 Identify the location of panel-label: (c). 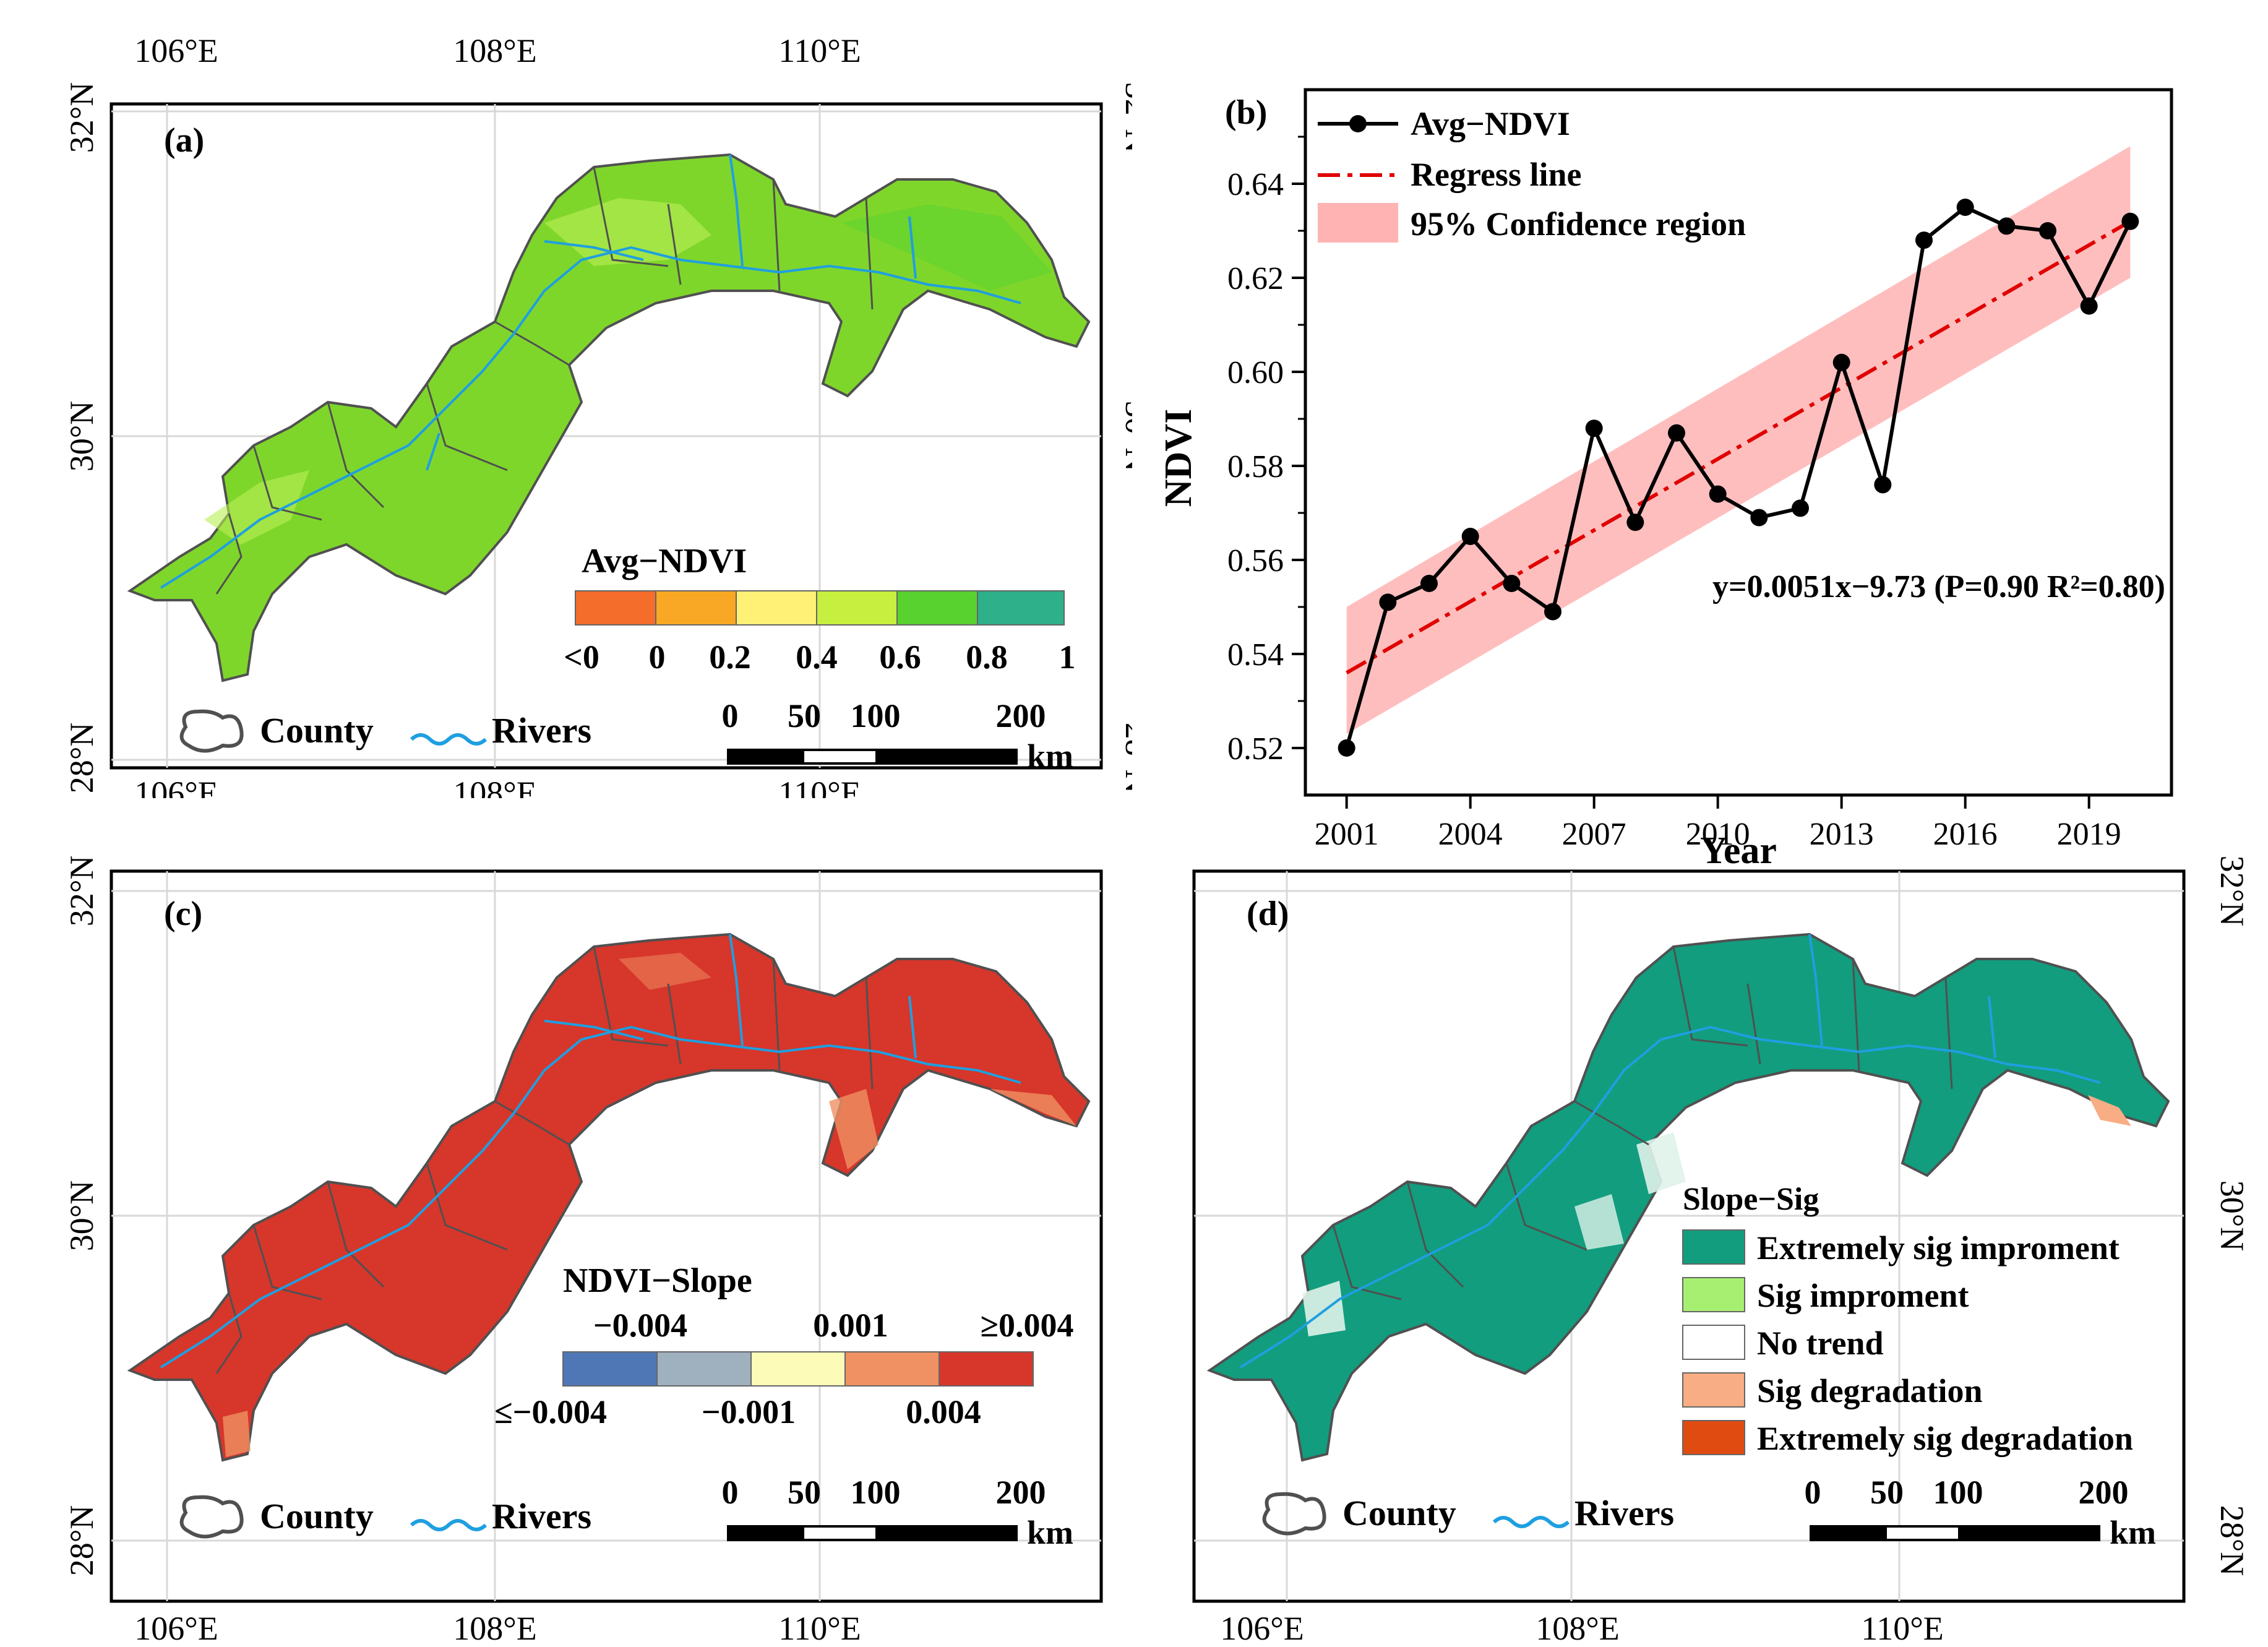
(183, 914).